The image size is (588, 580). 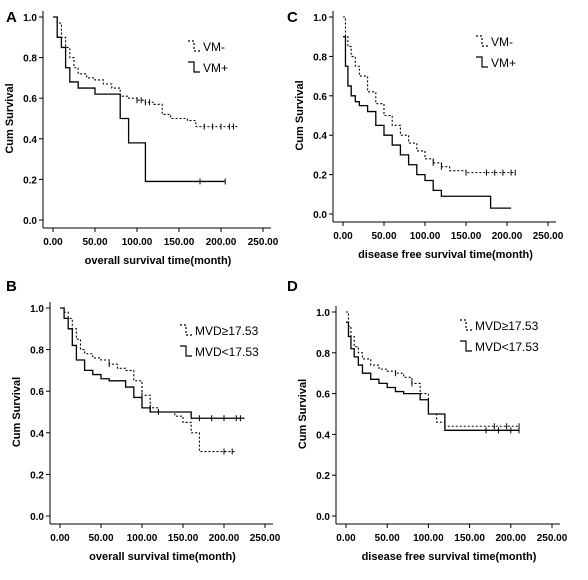 I want to click on panel-label: D, so click(x=292, y=286).